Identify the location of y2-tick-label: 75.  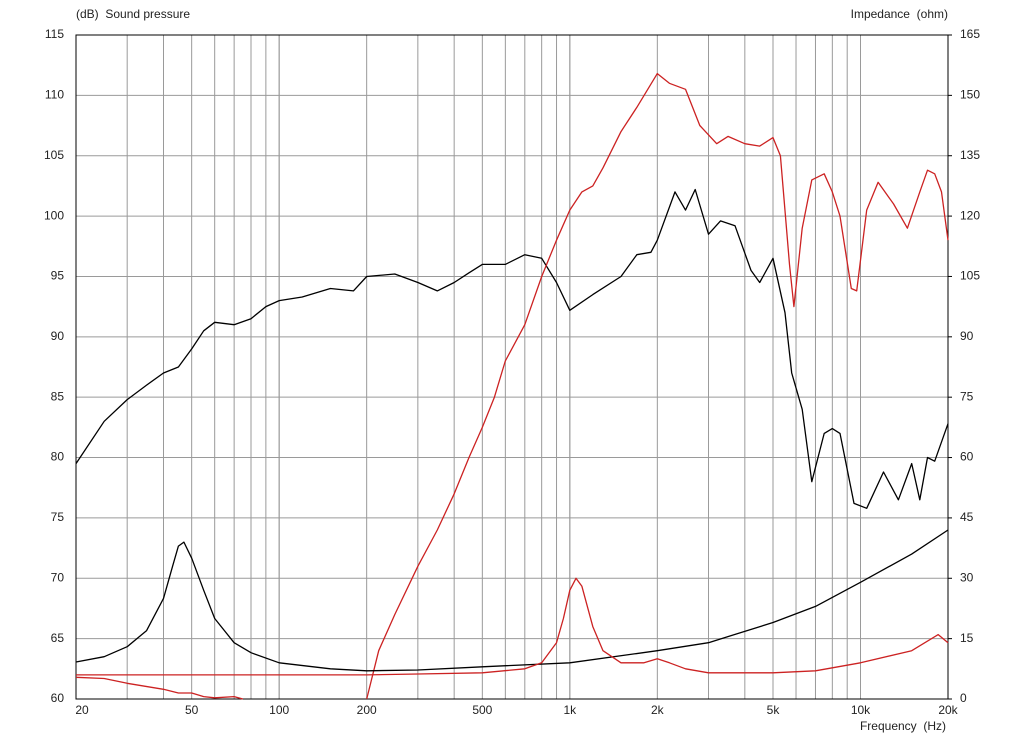
(967, 396).